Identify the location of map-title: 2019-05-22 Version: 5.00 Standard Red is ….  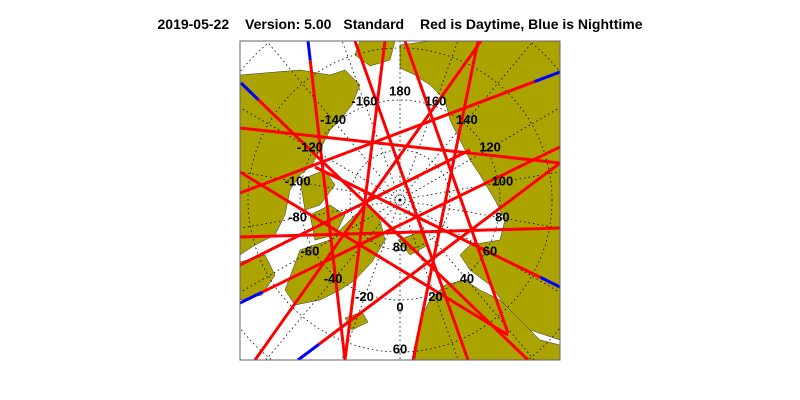
(400, 24).